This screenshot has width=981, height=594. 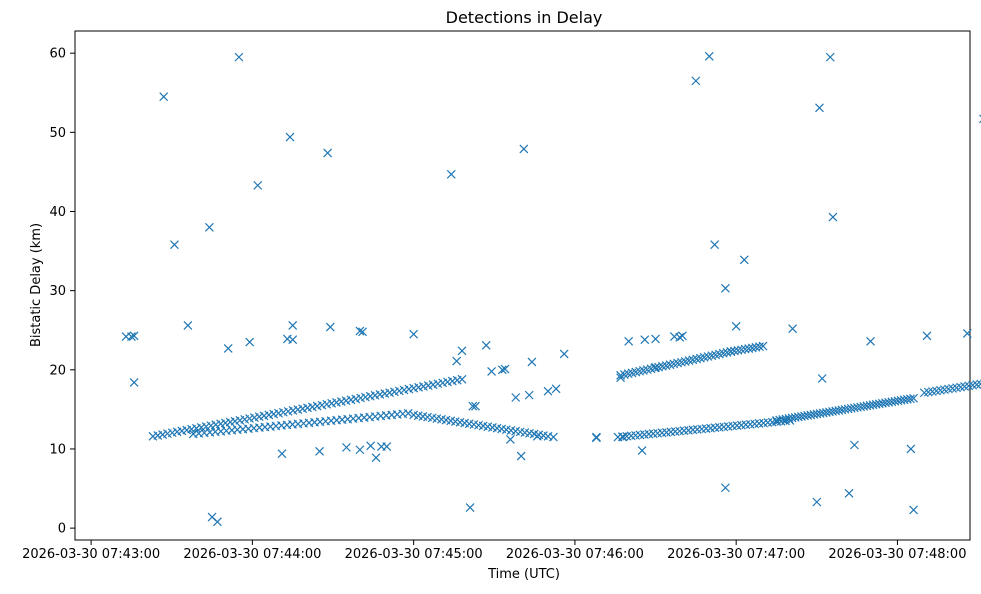 I want to click on x-tick-label: 2026-03-30 07:43:00, so click(x=91, y=554).